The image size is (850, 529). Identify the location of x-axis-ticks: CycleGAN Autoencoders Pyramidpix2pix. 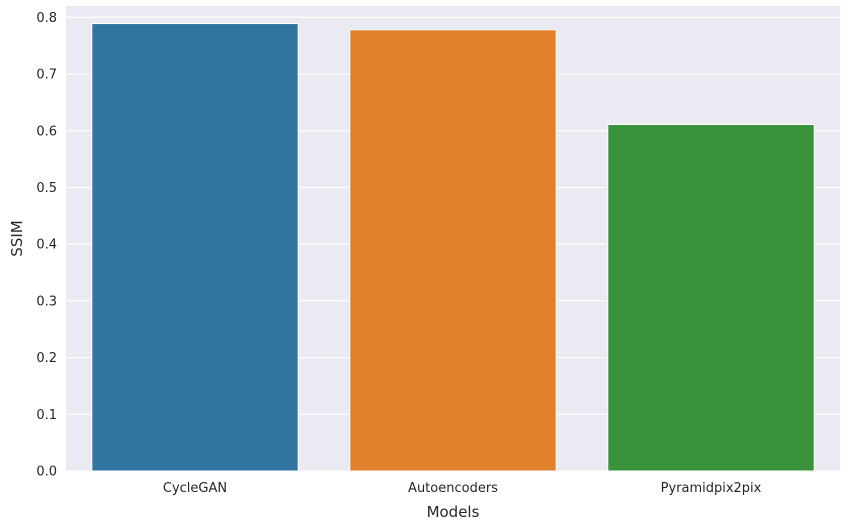
(462, 488).